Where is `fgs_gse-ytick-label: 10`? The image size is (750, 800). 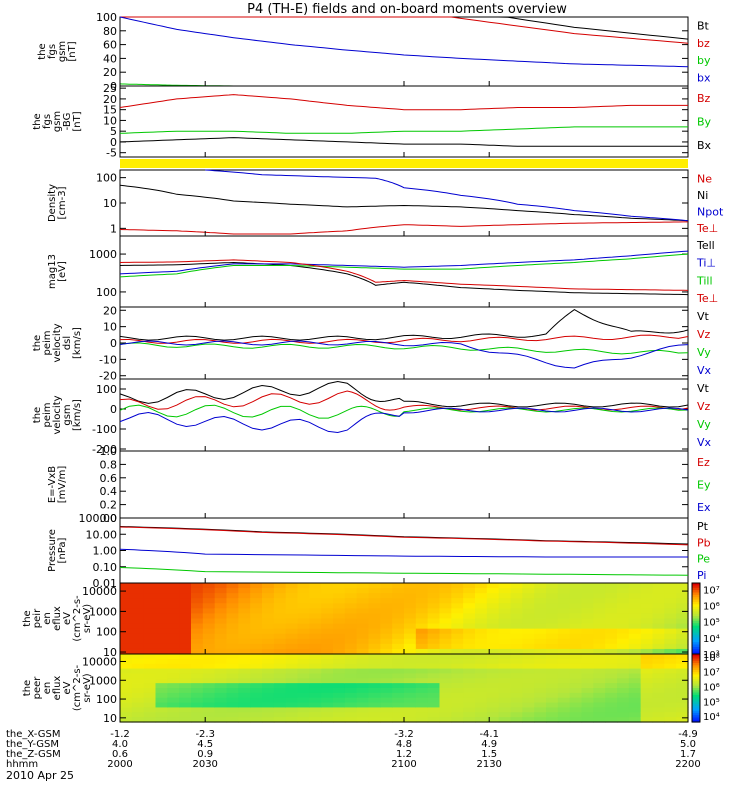
fgs_gse-ytick-label: 10 is located at coordinates (110, 120).